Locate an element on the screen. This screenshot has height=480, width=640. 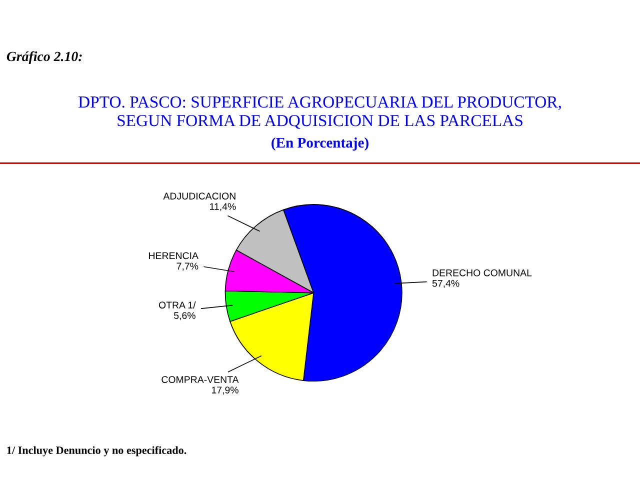
data-label: 7,7% is located at coordinates (187, 266).